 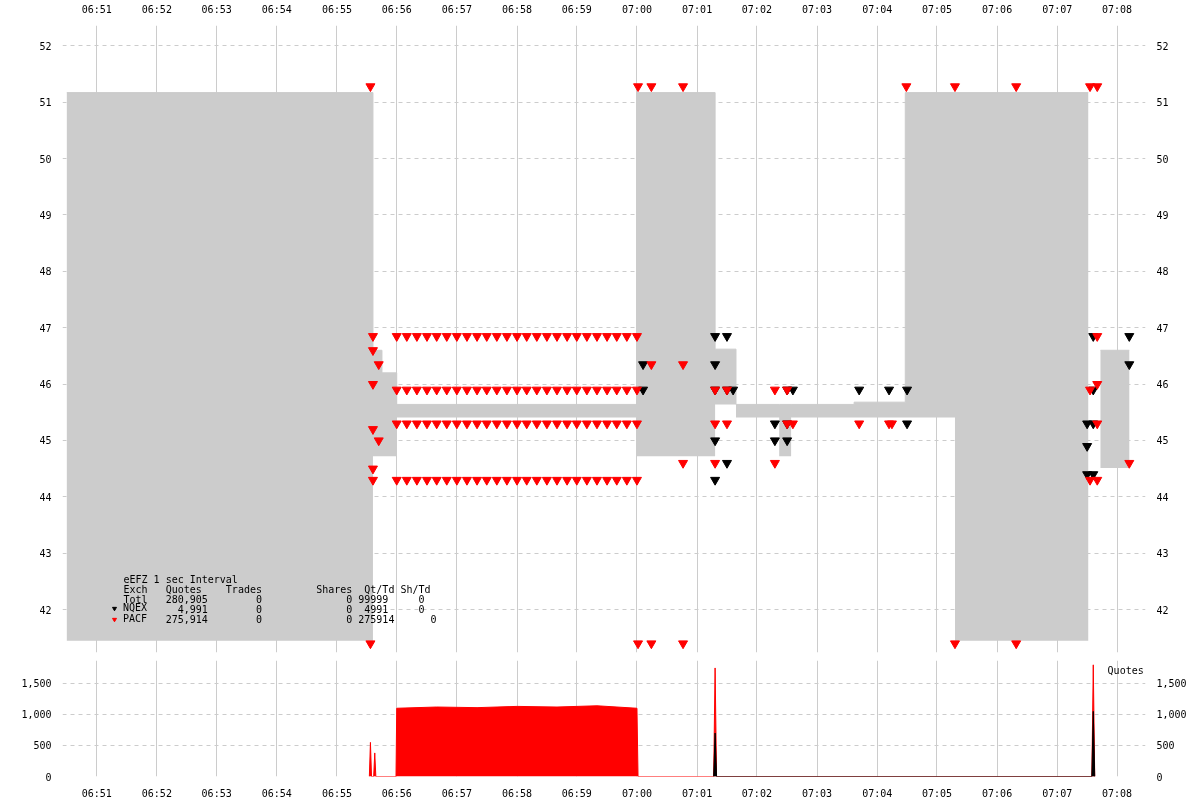 What do you see at coordinates (1162, 46) in the screenshot?
I see `y2-tick-label: 52` at bounding box center [1162, 46].